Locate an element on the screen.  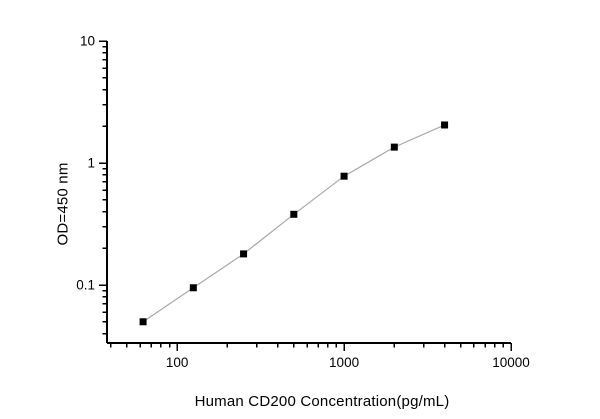
x-axis-title: Human CD200 Concentration(pg/mL) is located at coordinates (322, 401).